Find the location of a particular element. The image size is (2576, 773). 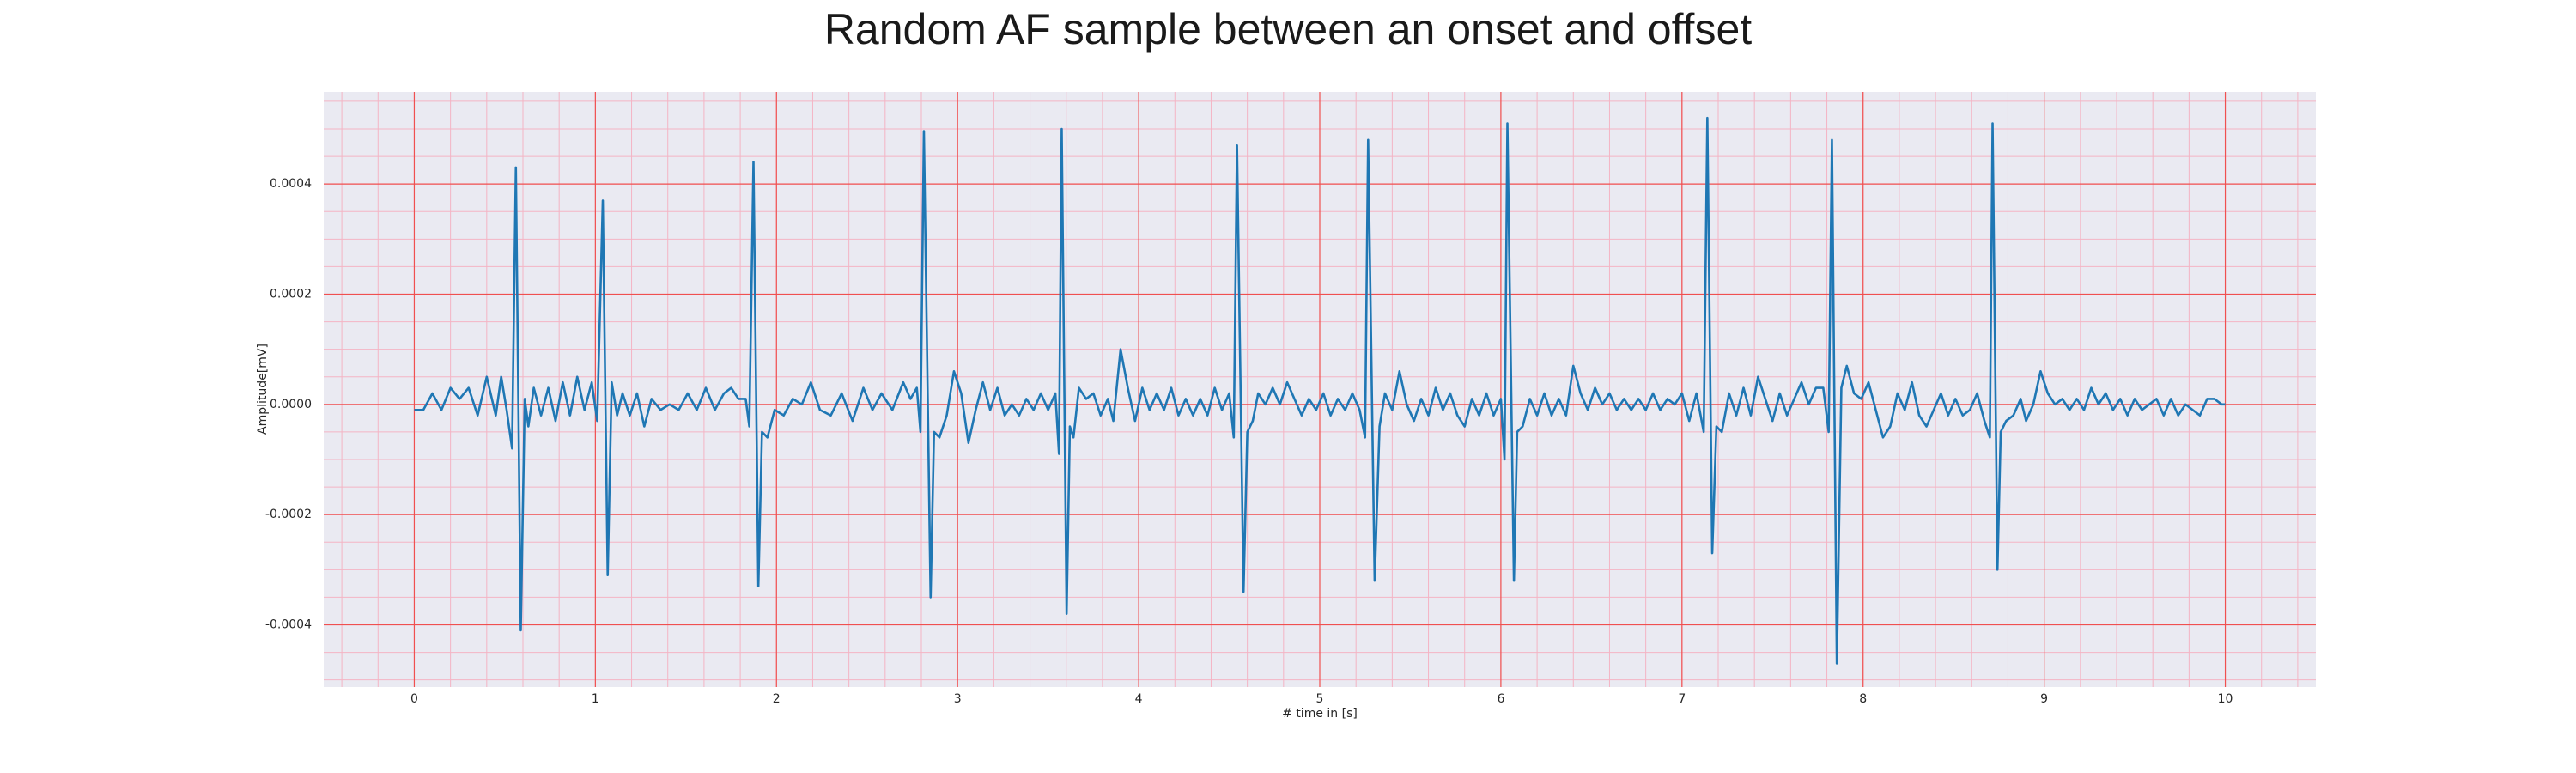

x-tick-label: 2 is located at coordinates (777, 699).